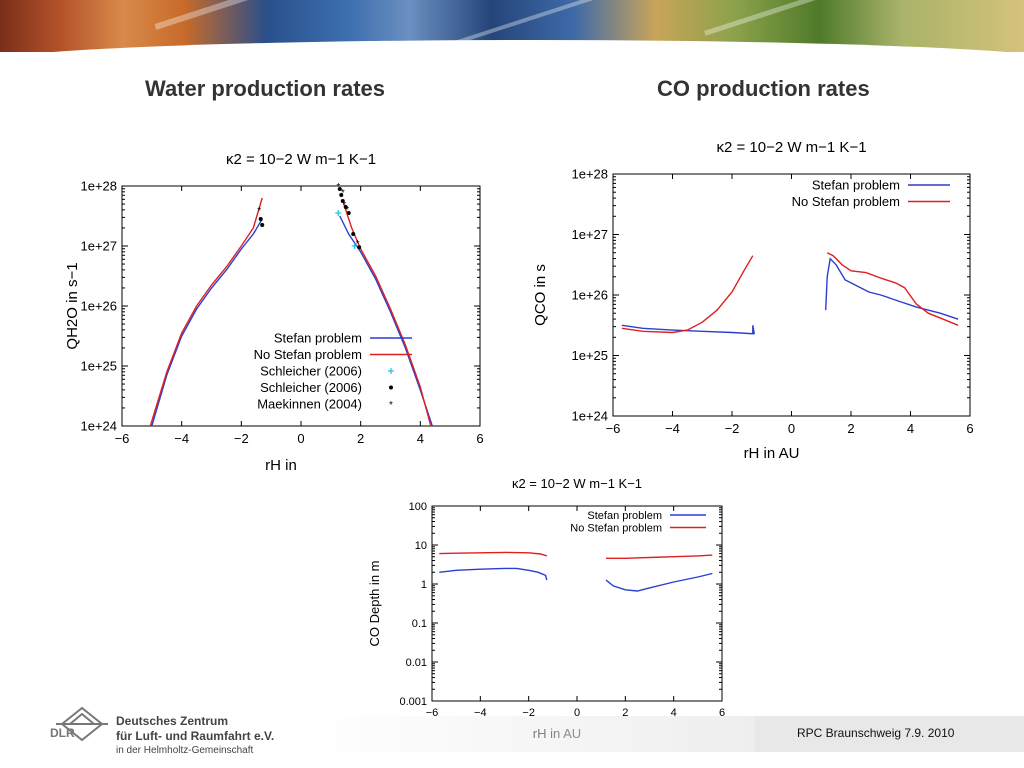 The image size is (1024, 768). What do you see at coordinates (418, 507) in the screenshot?
I see `y-tick-label: 100` at bounding box center [418, 507].